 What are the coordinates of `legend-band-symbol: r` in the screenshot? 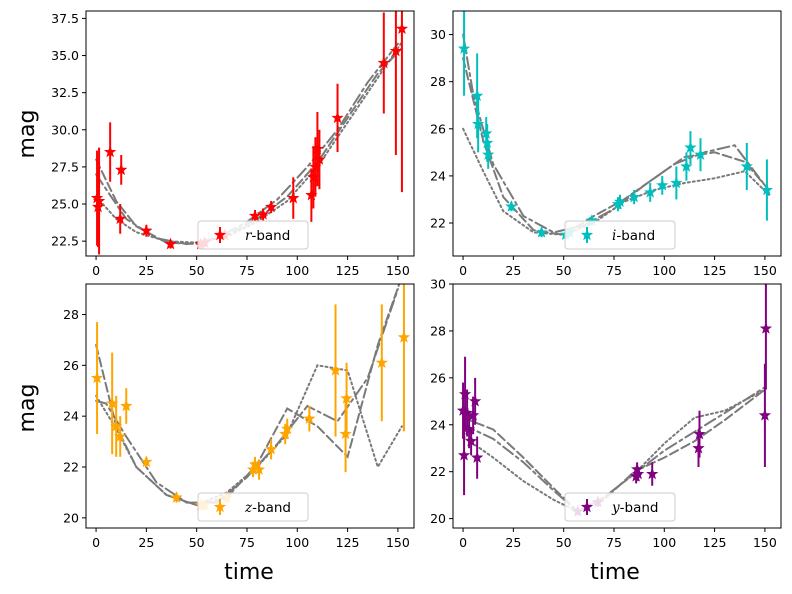 It's located at (249, 236).